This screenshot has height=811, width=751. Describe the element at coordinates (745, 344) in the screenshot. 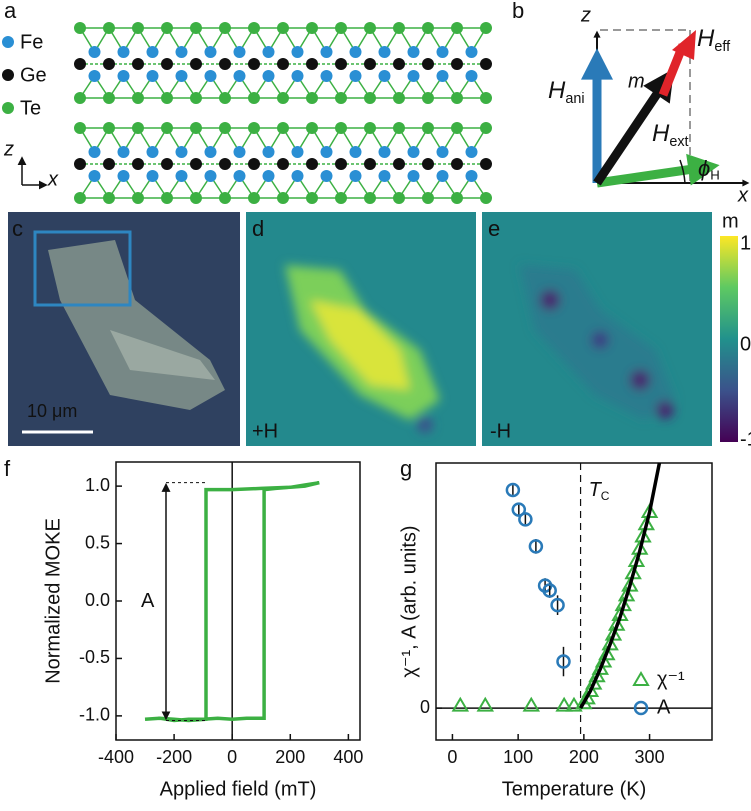

I see `colorbar-tick: 0` at that location.